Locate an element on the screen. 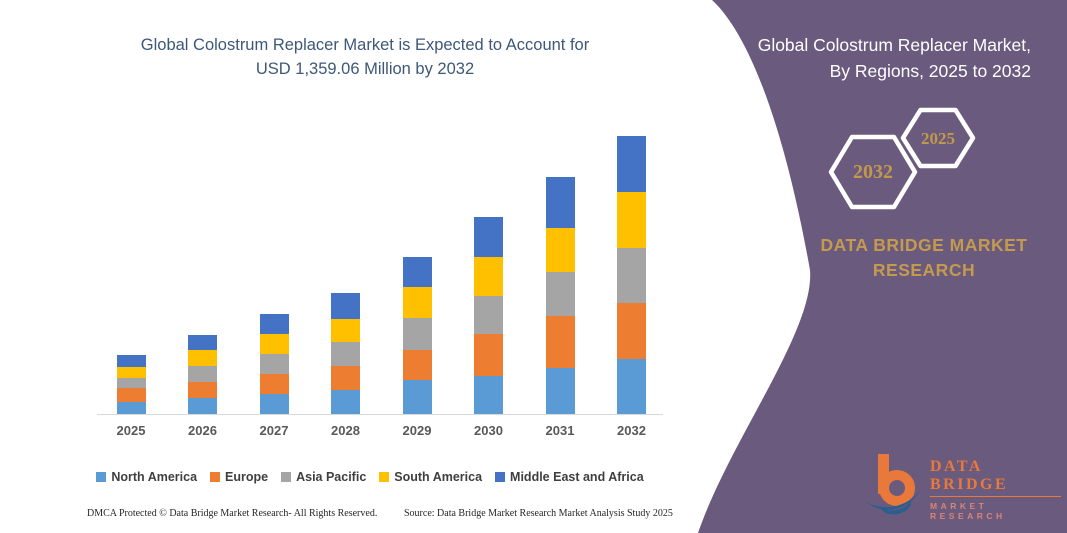 The width and height of the screenshot is (1067, 533). bar-2032 is located at coordinates (631, 275).